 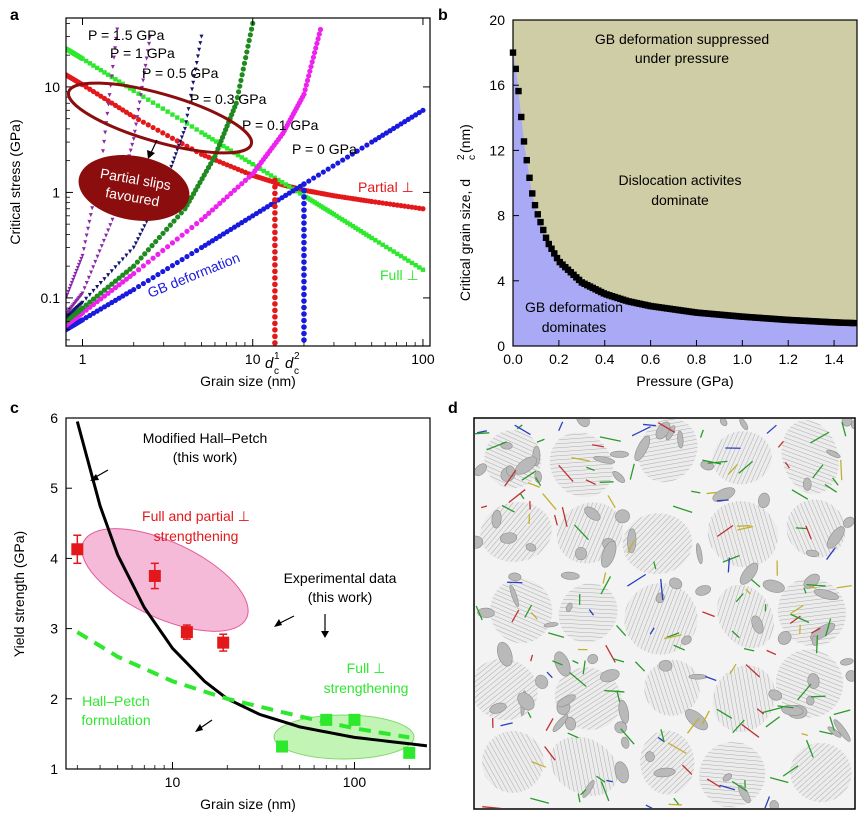 What do you see at coordinates (54, 558) in the screenshot?
I see `ytick-label: 4` at bounding box center [54, 558].